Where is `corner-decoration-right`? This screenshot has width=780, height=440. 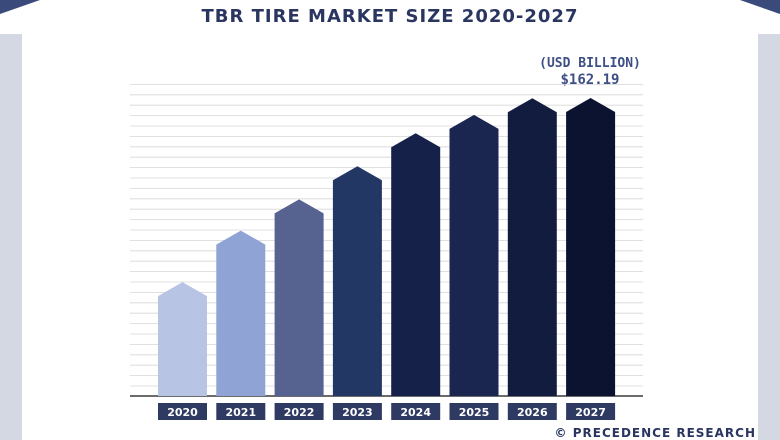
corner-decoration-right is located at coordinates (760, 7).